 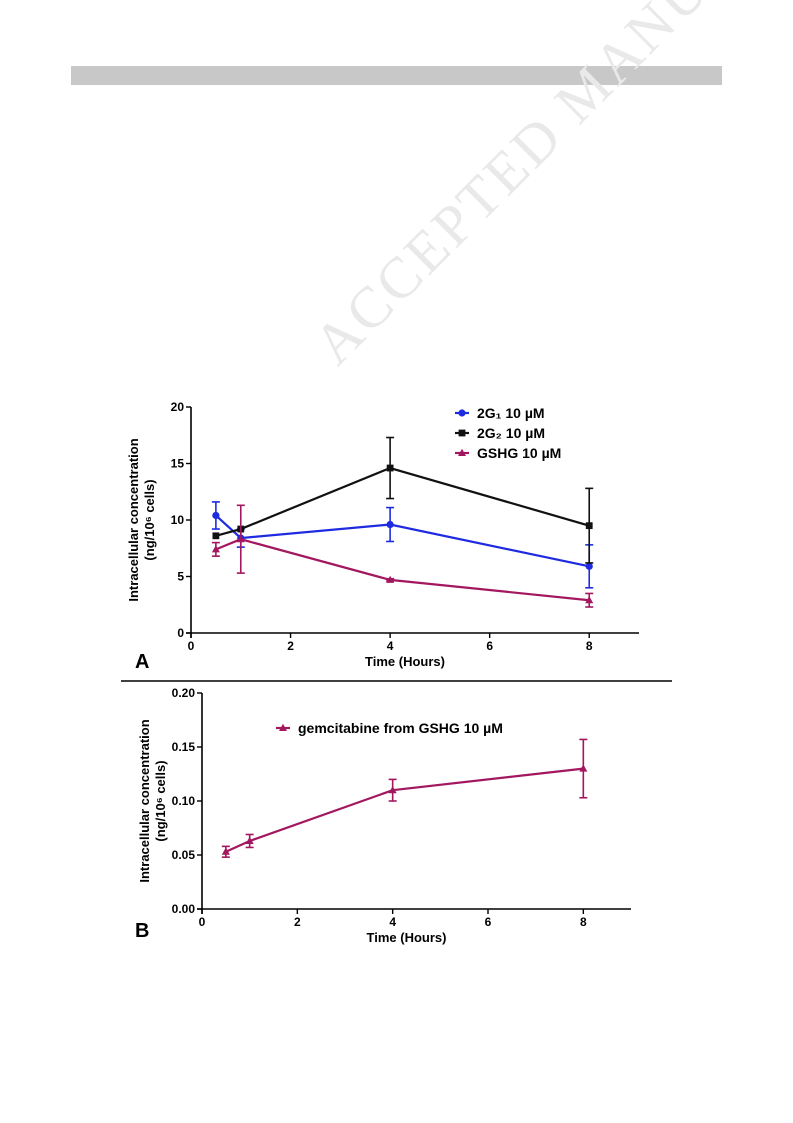 I want to click on y-tick-label: 10, so click(x=178, y=520).